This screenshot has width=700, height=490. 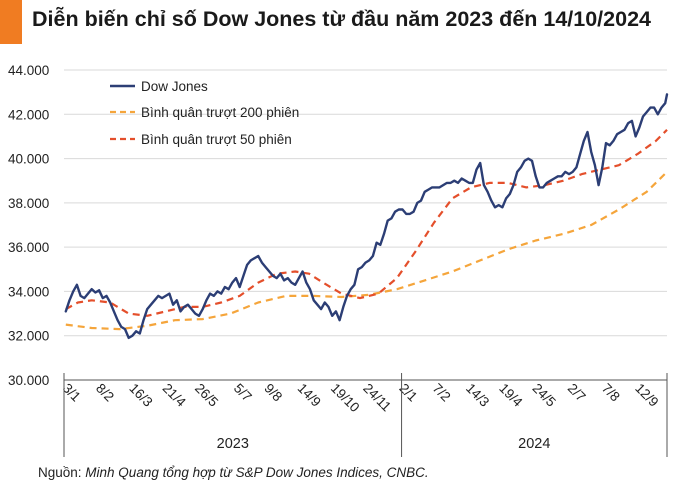 What do you see at coordinates (220, 112) in the screenshot?
I see `legend-label: Bình quân trượt 200 phiên` at bounding box center [220, 112].